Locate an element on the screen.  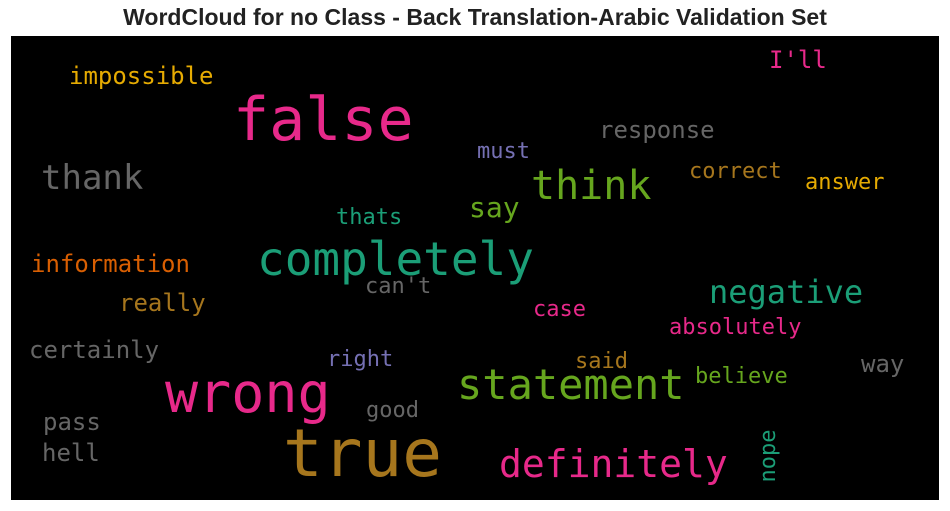
word-false: false is located at coordinates (323, 120).